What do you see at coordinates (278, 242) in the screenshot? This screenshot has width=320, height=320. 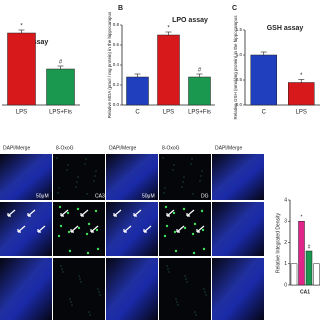 I see `y-axis-label: Relative Integrated Density` at bounding box center [278, 242].